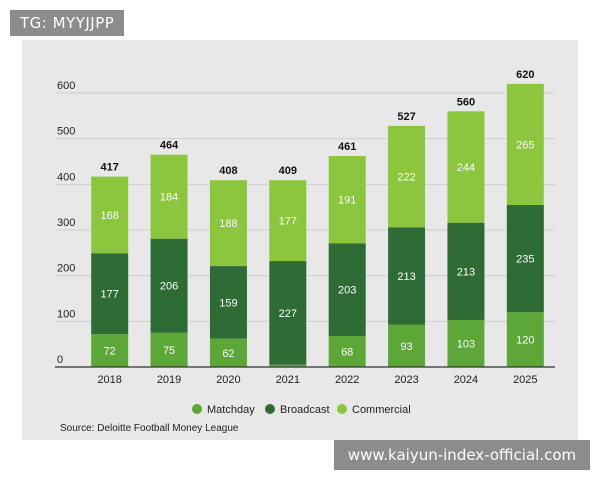 Image resolution: width=600 pixels, height=480 pixels. Describe the element at coordinates (109, 380) in the screenshot. I see `x-tick-label-2018: 2018` at that location.